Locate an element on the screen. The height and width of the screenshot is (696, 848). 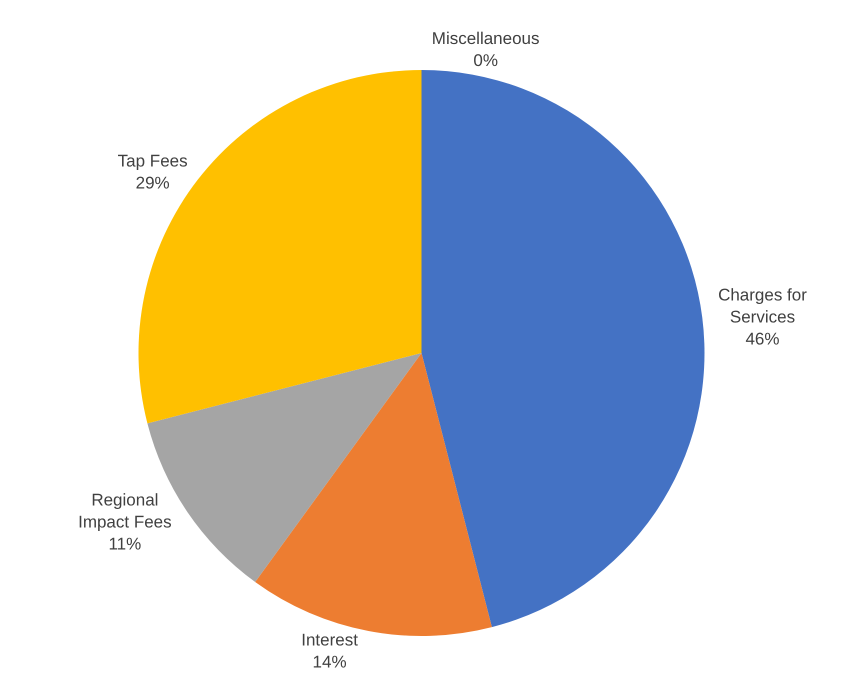
text: 0% is located at coordinates (485, 60).